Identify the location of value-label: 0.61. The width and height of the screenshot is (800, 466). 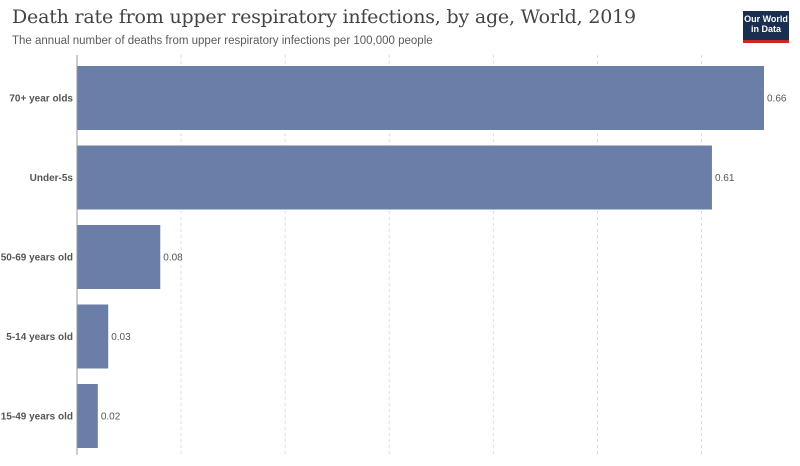
(725, 178).